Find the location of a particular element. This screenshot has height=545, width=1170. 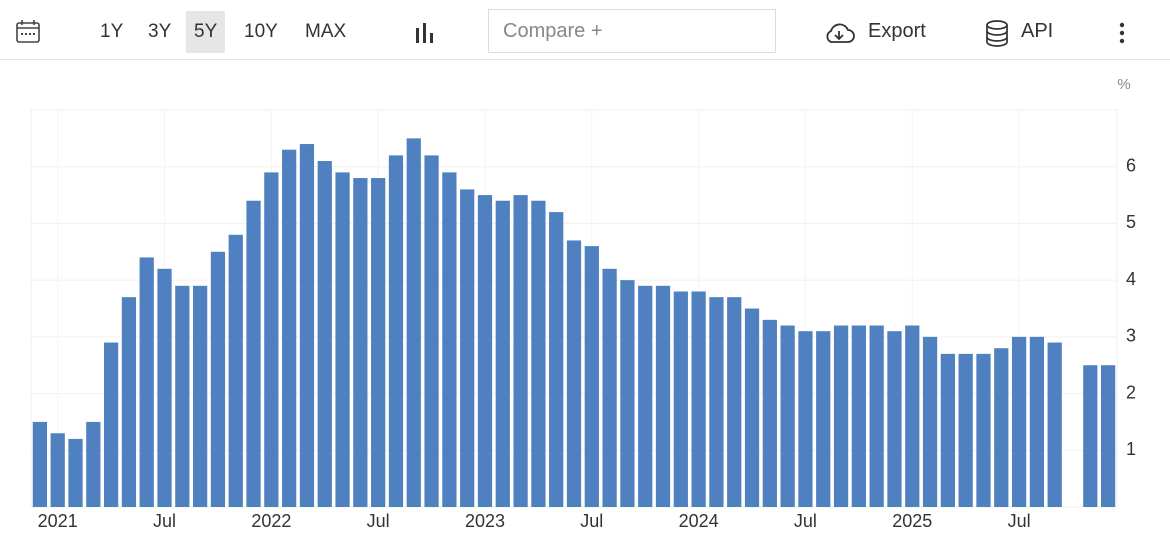

unit-label: % is located at coordinates (1123, 84).